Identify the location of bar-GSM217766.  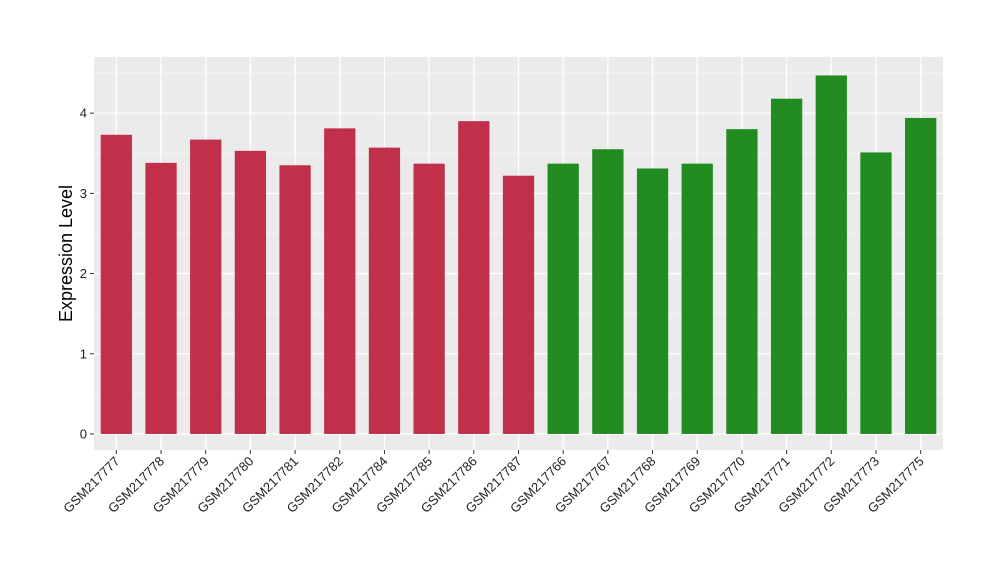
(563, 298).